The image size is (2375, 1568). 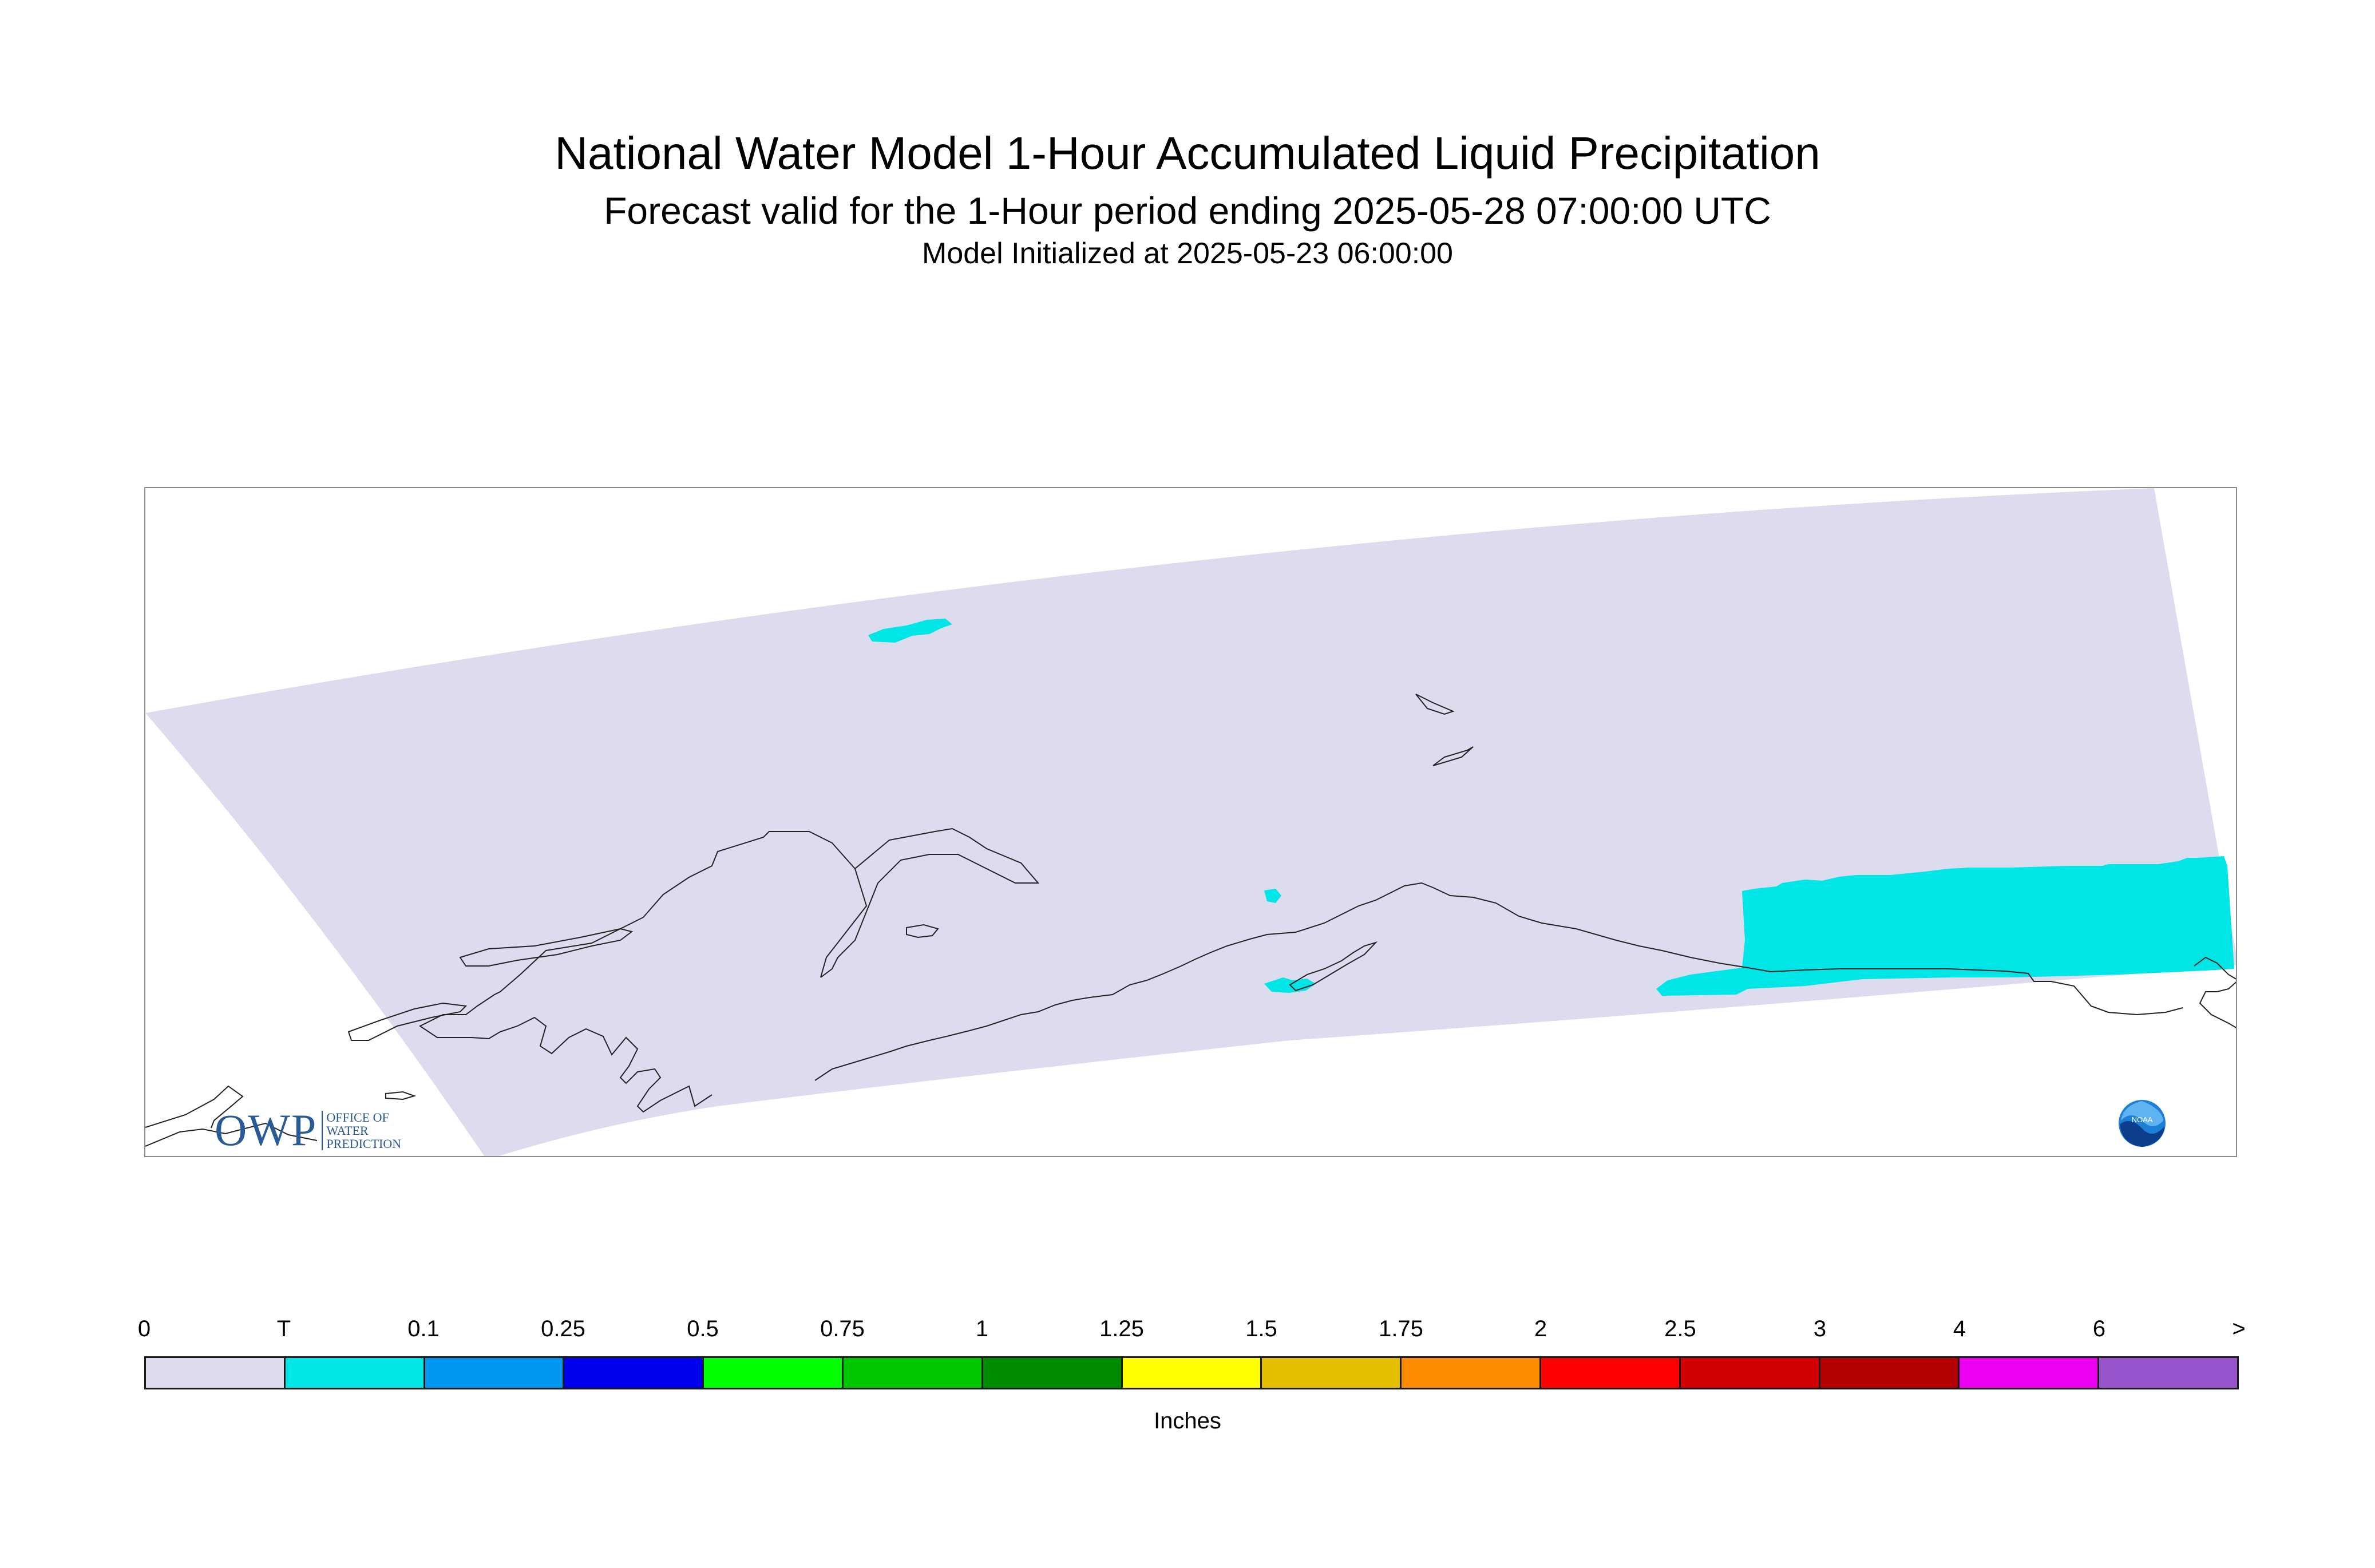 I want to click on legend-tick-label: 2, so click(x=1541, y=1328).